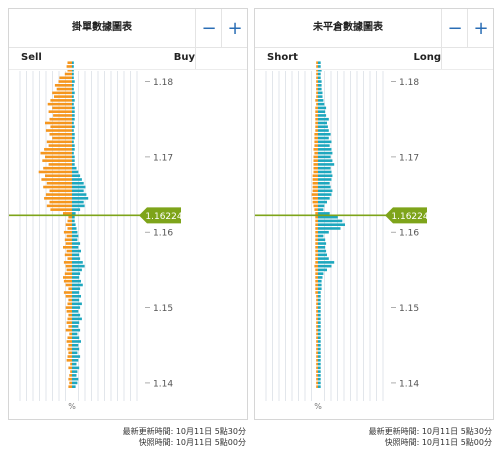  What do you see at coordinates (409, 384) in the screenshot?
I see `price-tick-label: 1.14` at bounding box center [409, 384].